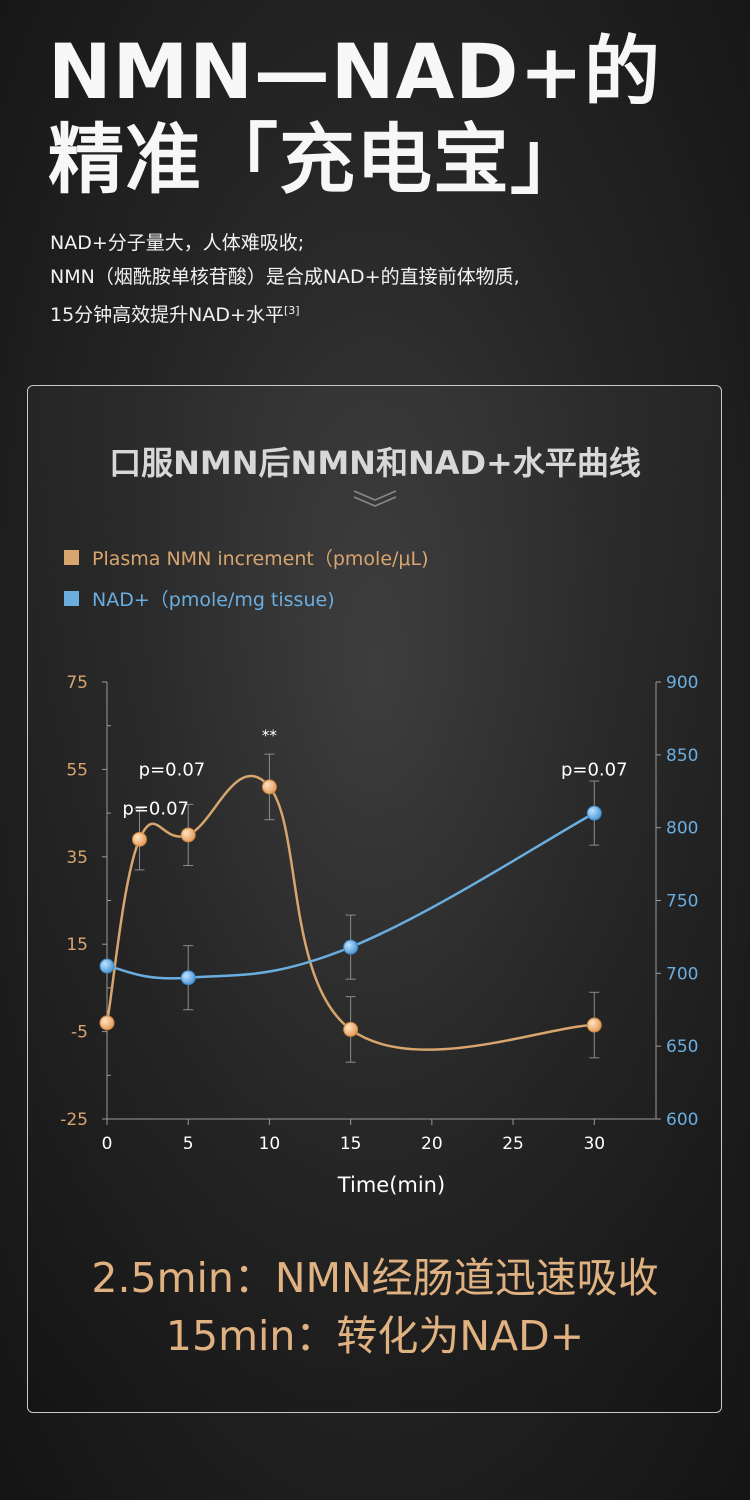  What do you see at coordinates (375, 498) in the screenshot?
I see `chevron-down-icon` at bounding box center [375, 498].